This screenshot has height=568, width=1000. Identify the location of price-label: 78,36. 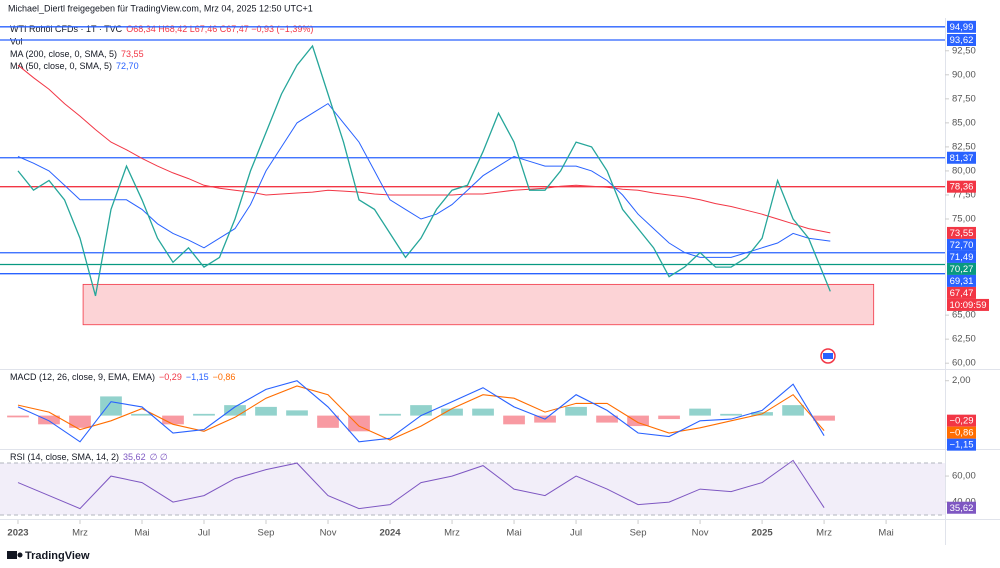
(962, 187).